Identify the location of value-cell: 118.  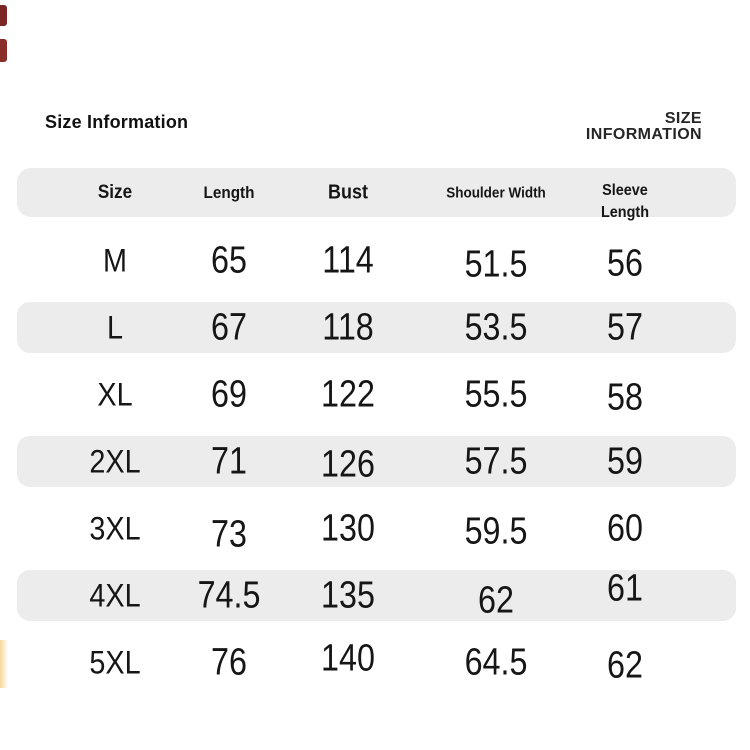
(348, 327).